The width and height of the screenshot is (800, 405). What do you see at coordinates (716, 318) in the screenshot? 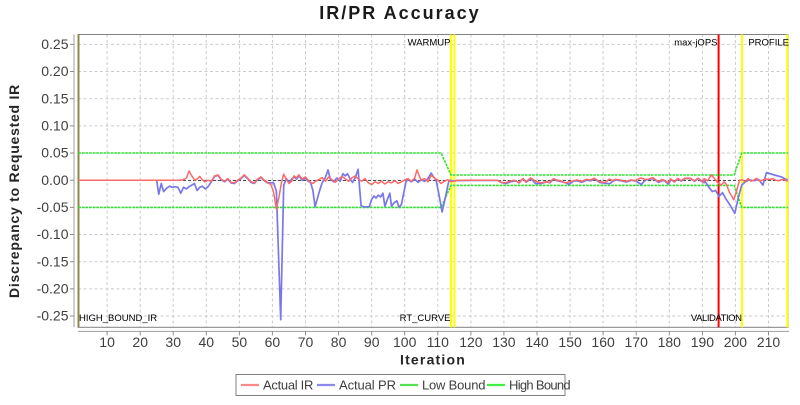
I see `svg-text: VALIDATION` at bounding box center [716, 318].